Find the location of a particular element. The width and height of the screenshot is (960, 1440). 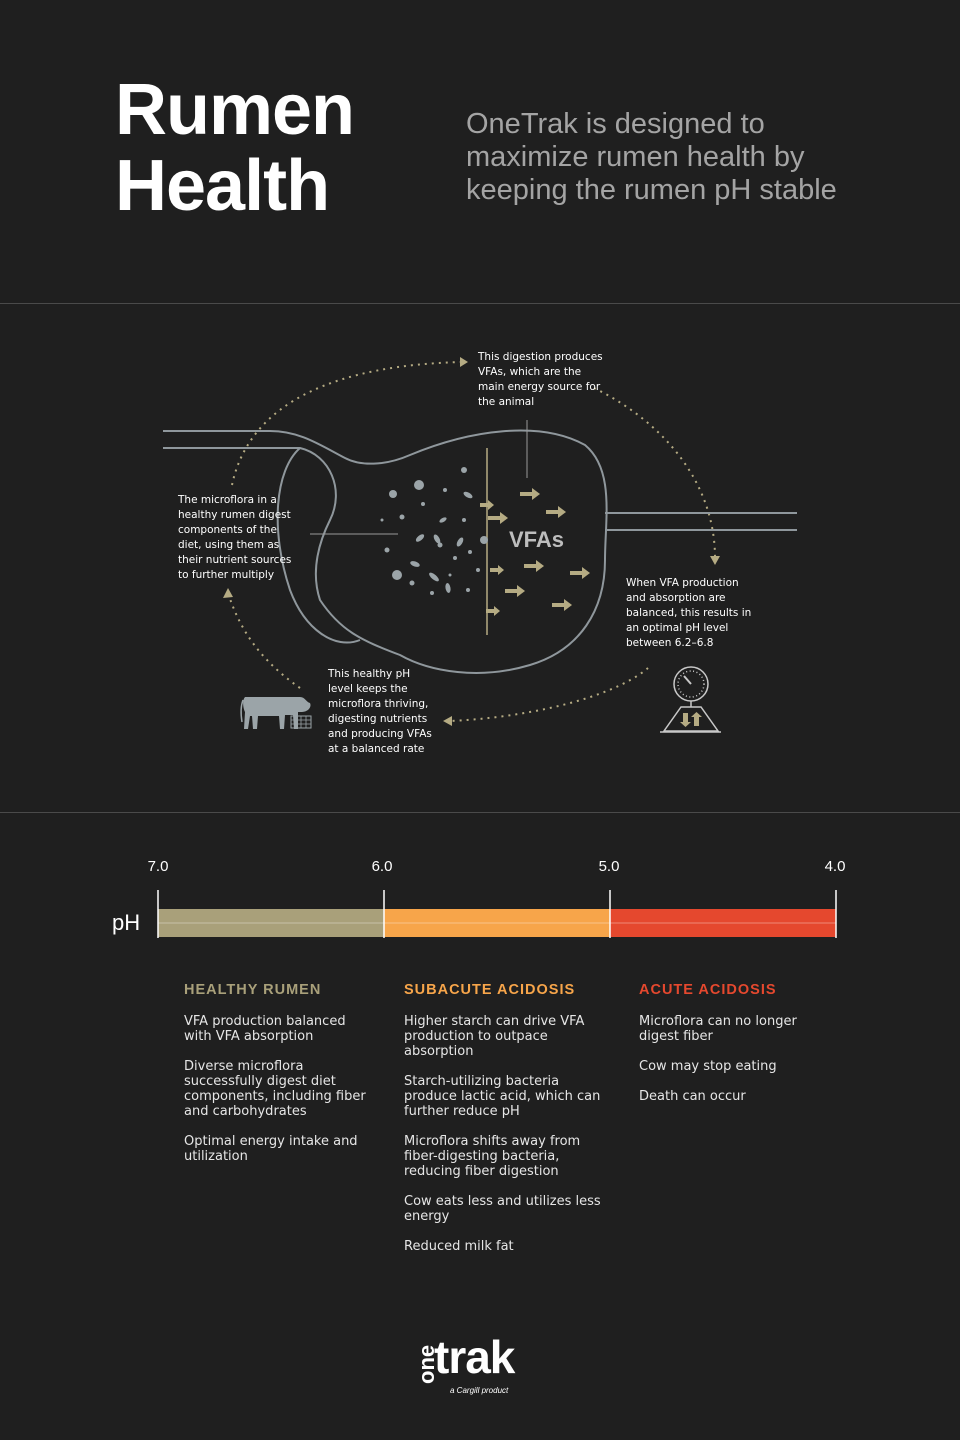

vfa-arrow-icon is located at coordinates (535, 552).